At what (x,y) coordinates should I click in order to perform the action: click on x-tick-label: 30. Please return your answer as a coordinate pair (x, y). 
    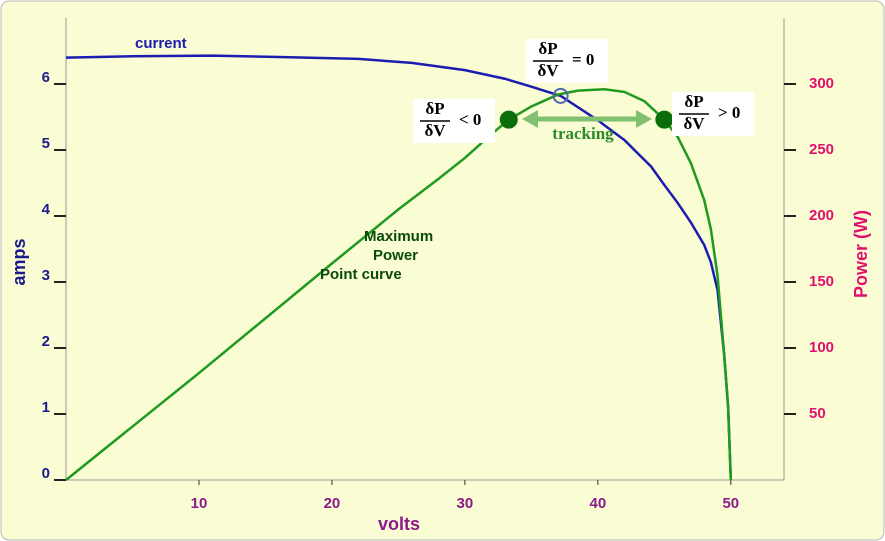
    Looking at the image, I should click on (465, 503).